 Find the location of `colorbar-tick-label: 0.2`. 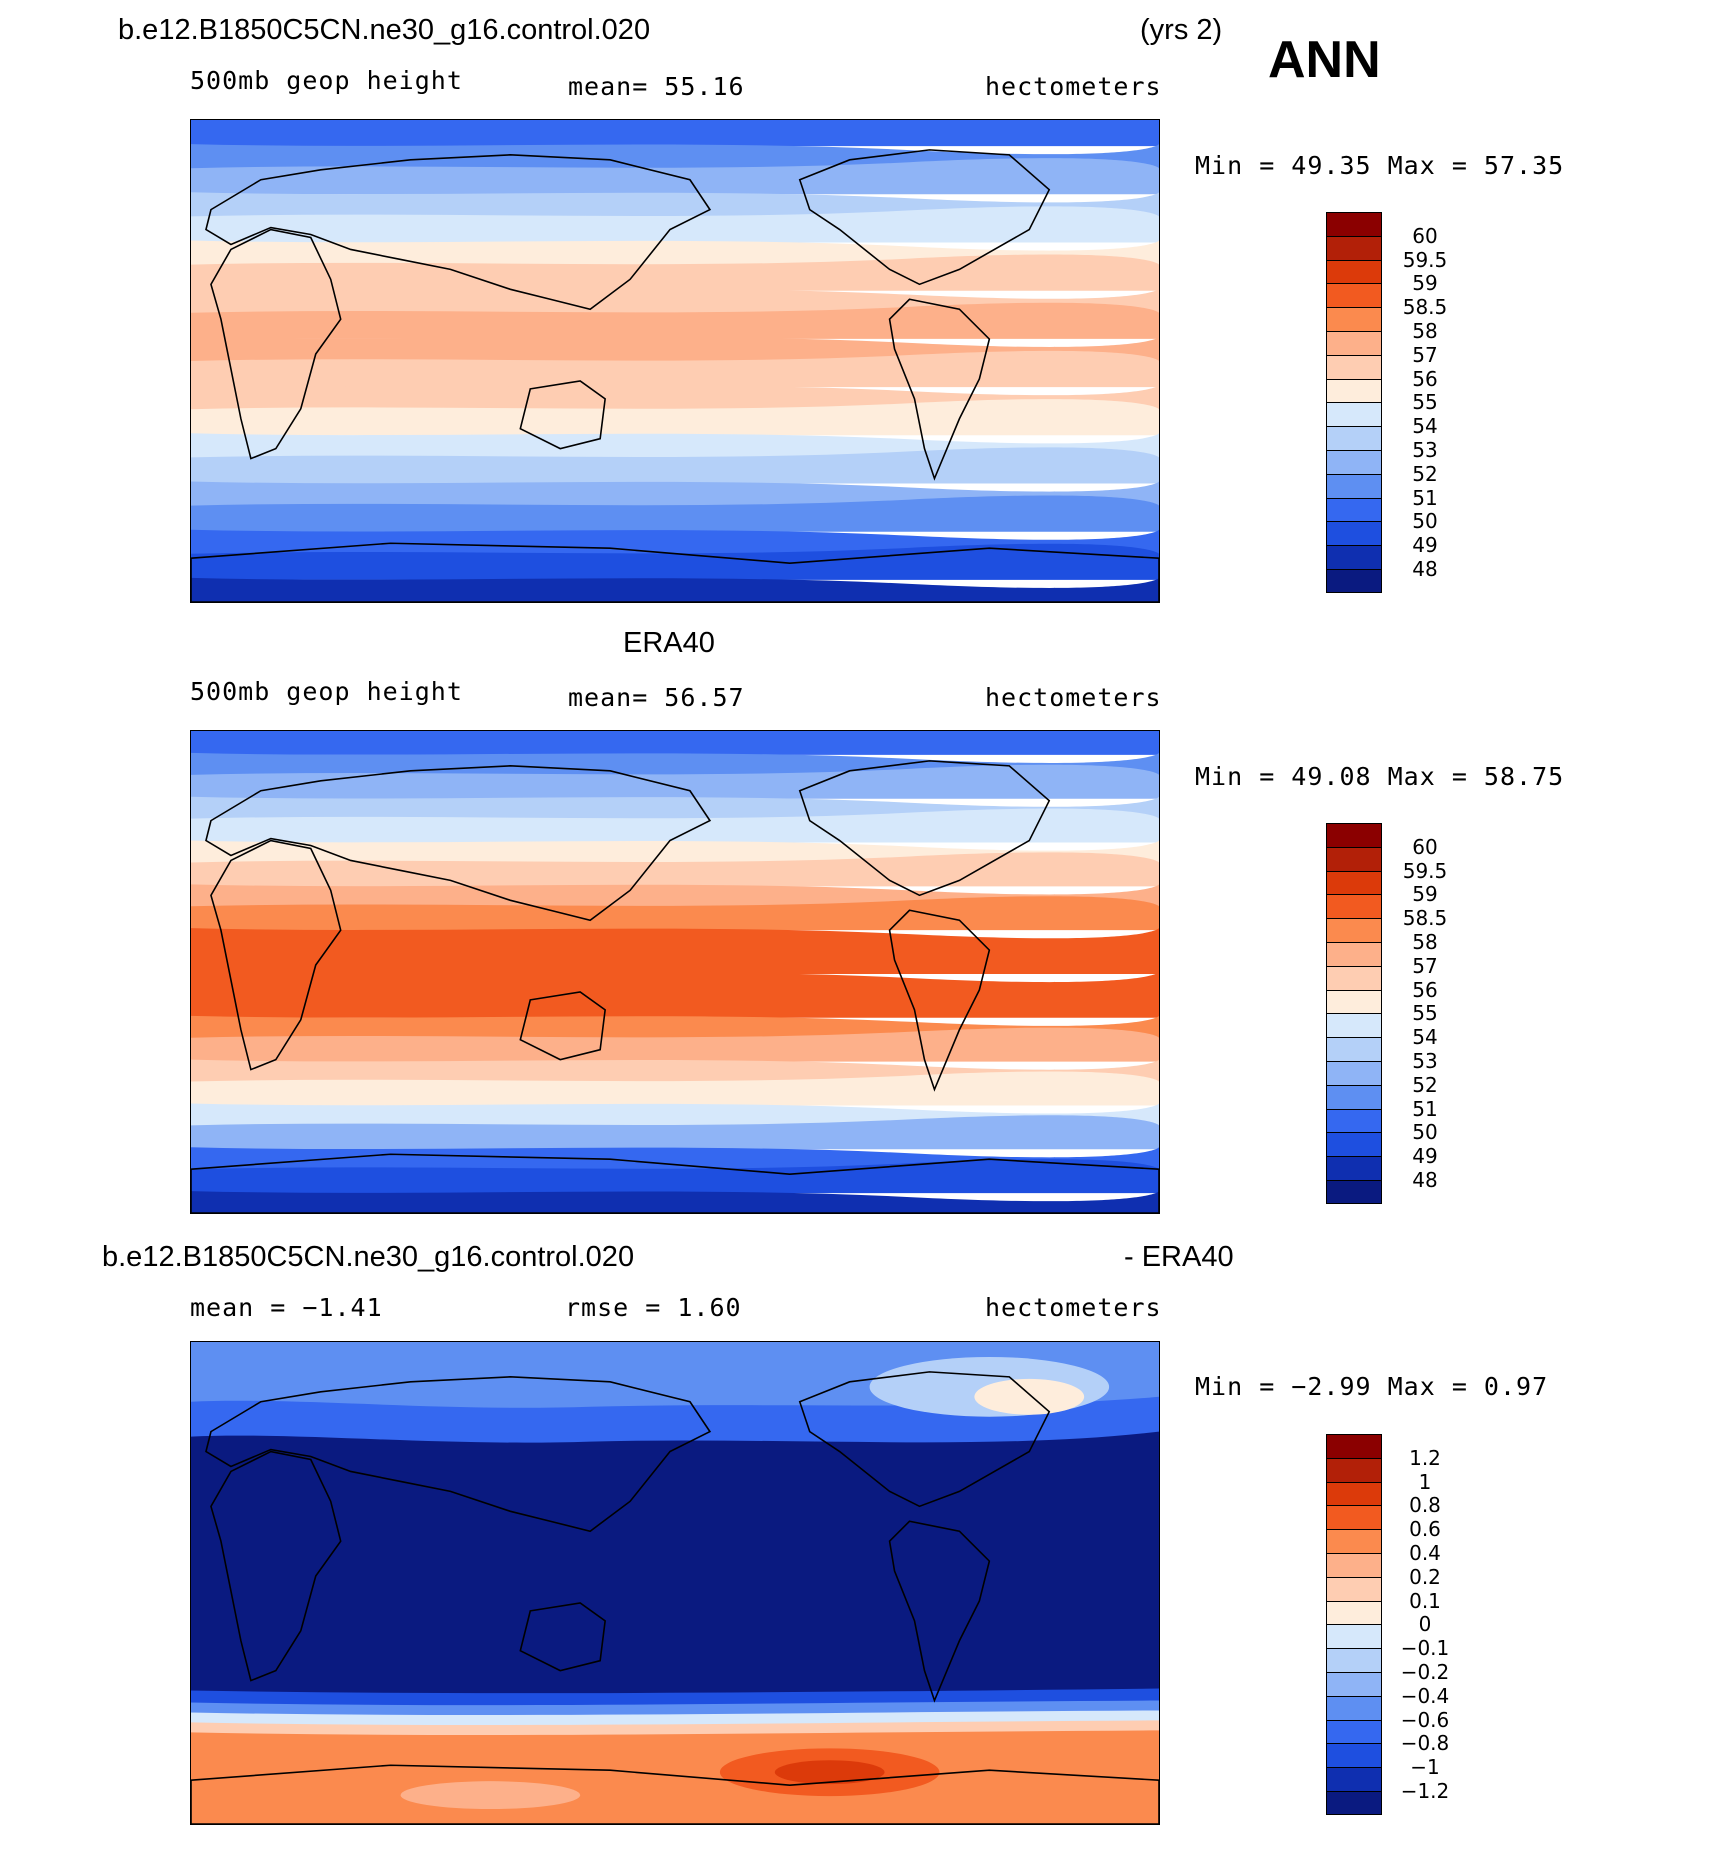

colorbar-tick-label: 0.2 is located at coordinates (1425, 1576).